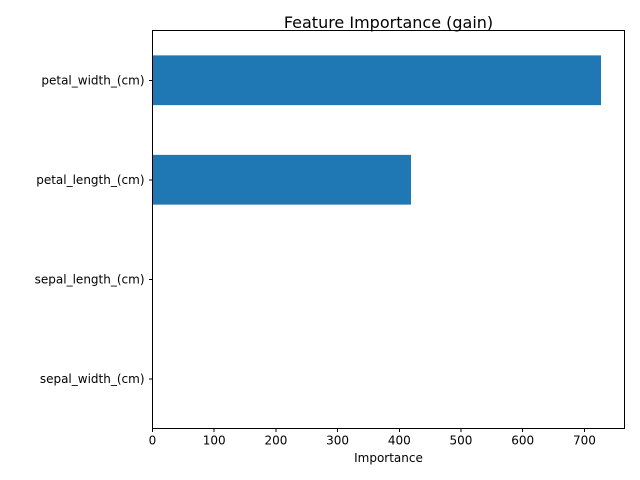 This screenshot has height=480, width=640. What do you see at coordinates (90, 180) in the screenshot?
I see `y-tick-label: petal_length_(cm)` at bounding box center [90, 180].